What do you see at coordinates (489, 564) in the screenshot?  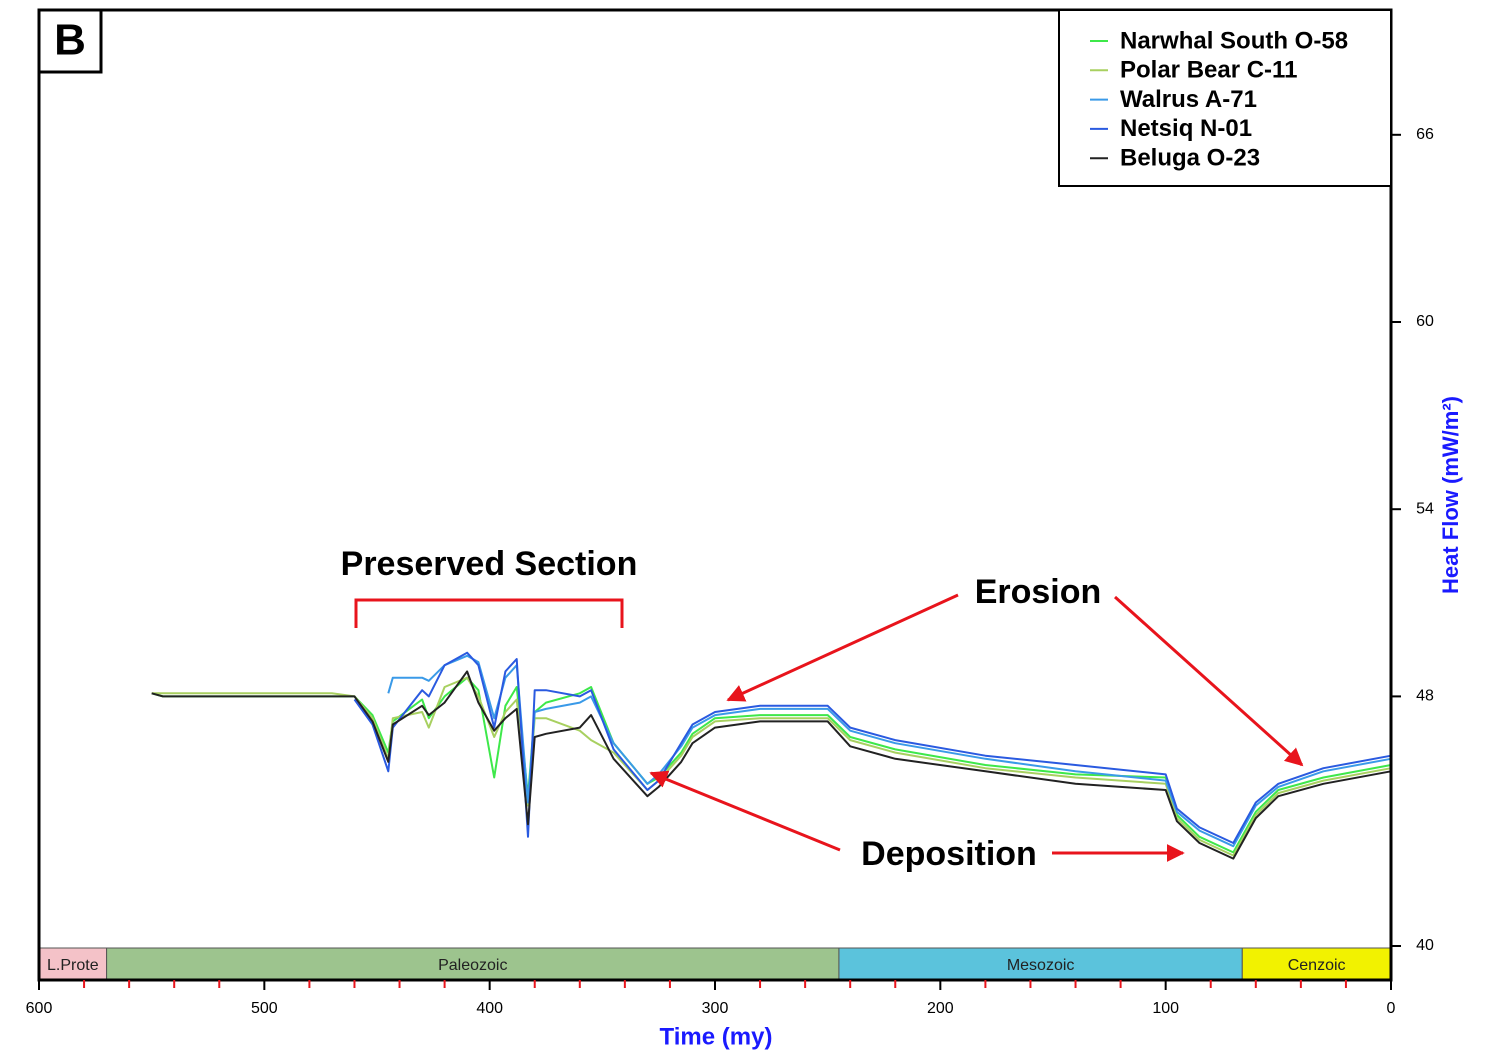 I see `annotation: Preserved Section` at bounding box center [489, 564].